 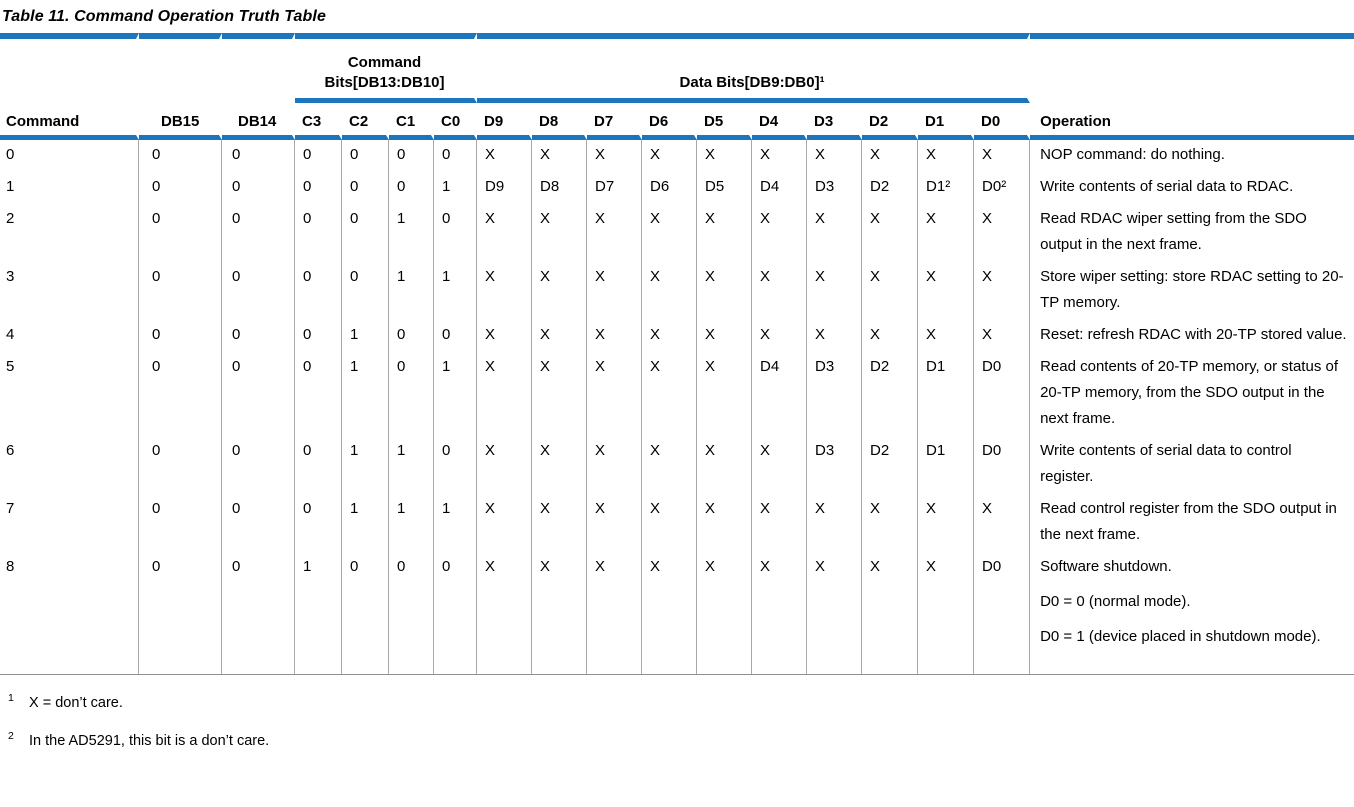 I want to click on col-header-c2: C2, so click(x=365, y=121).